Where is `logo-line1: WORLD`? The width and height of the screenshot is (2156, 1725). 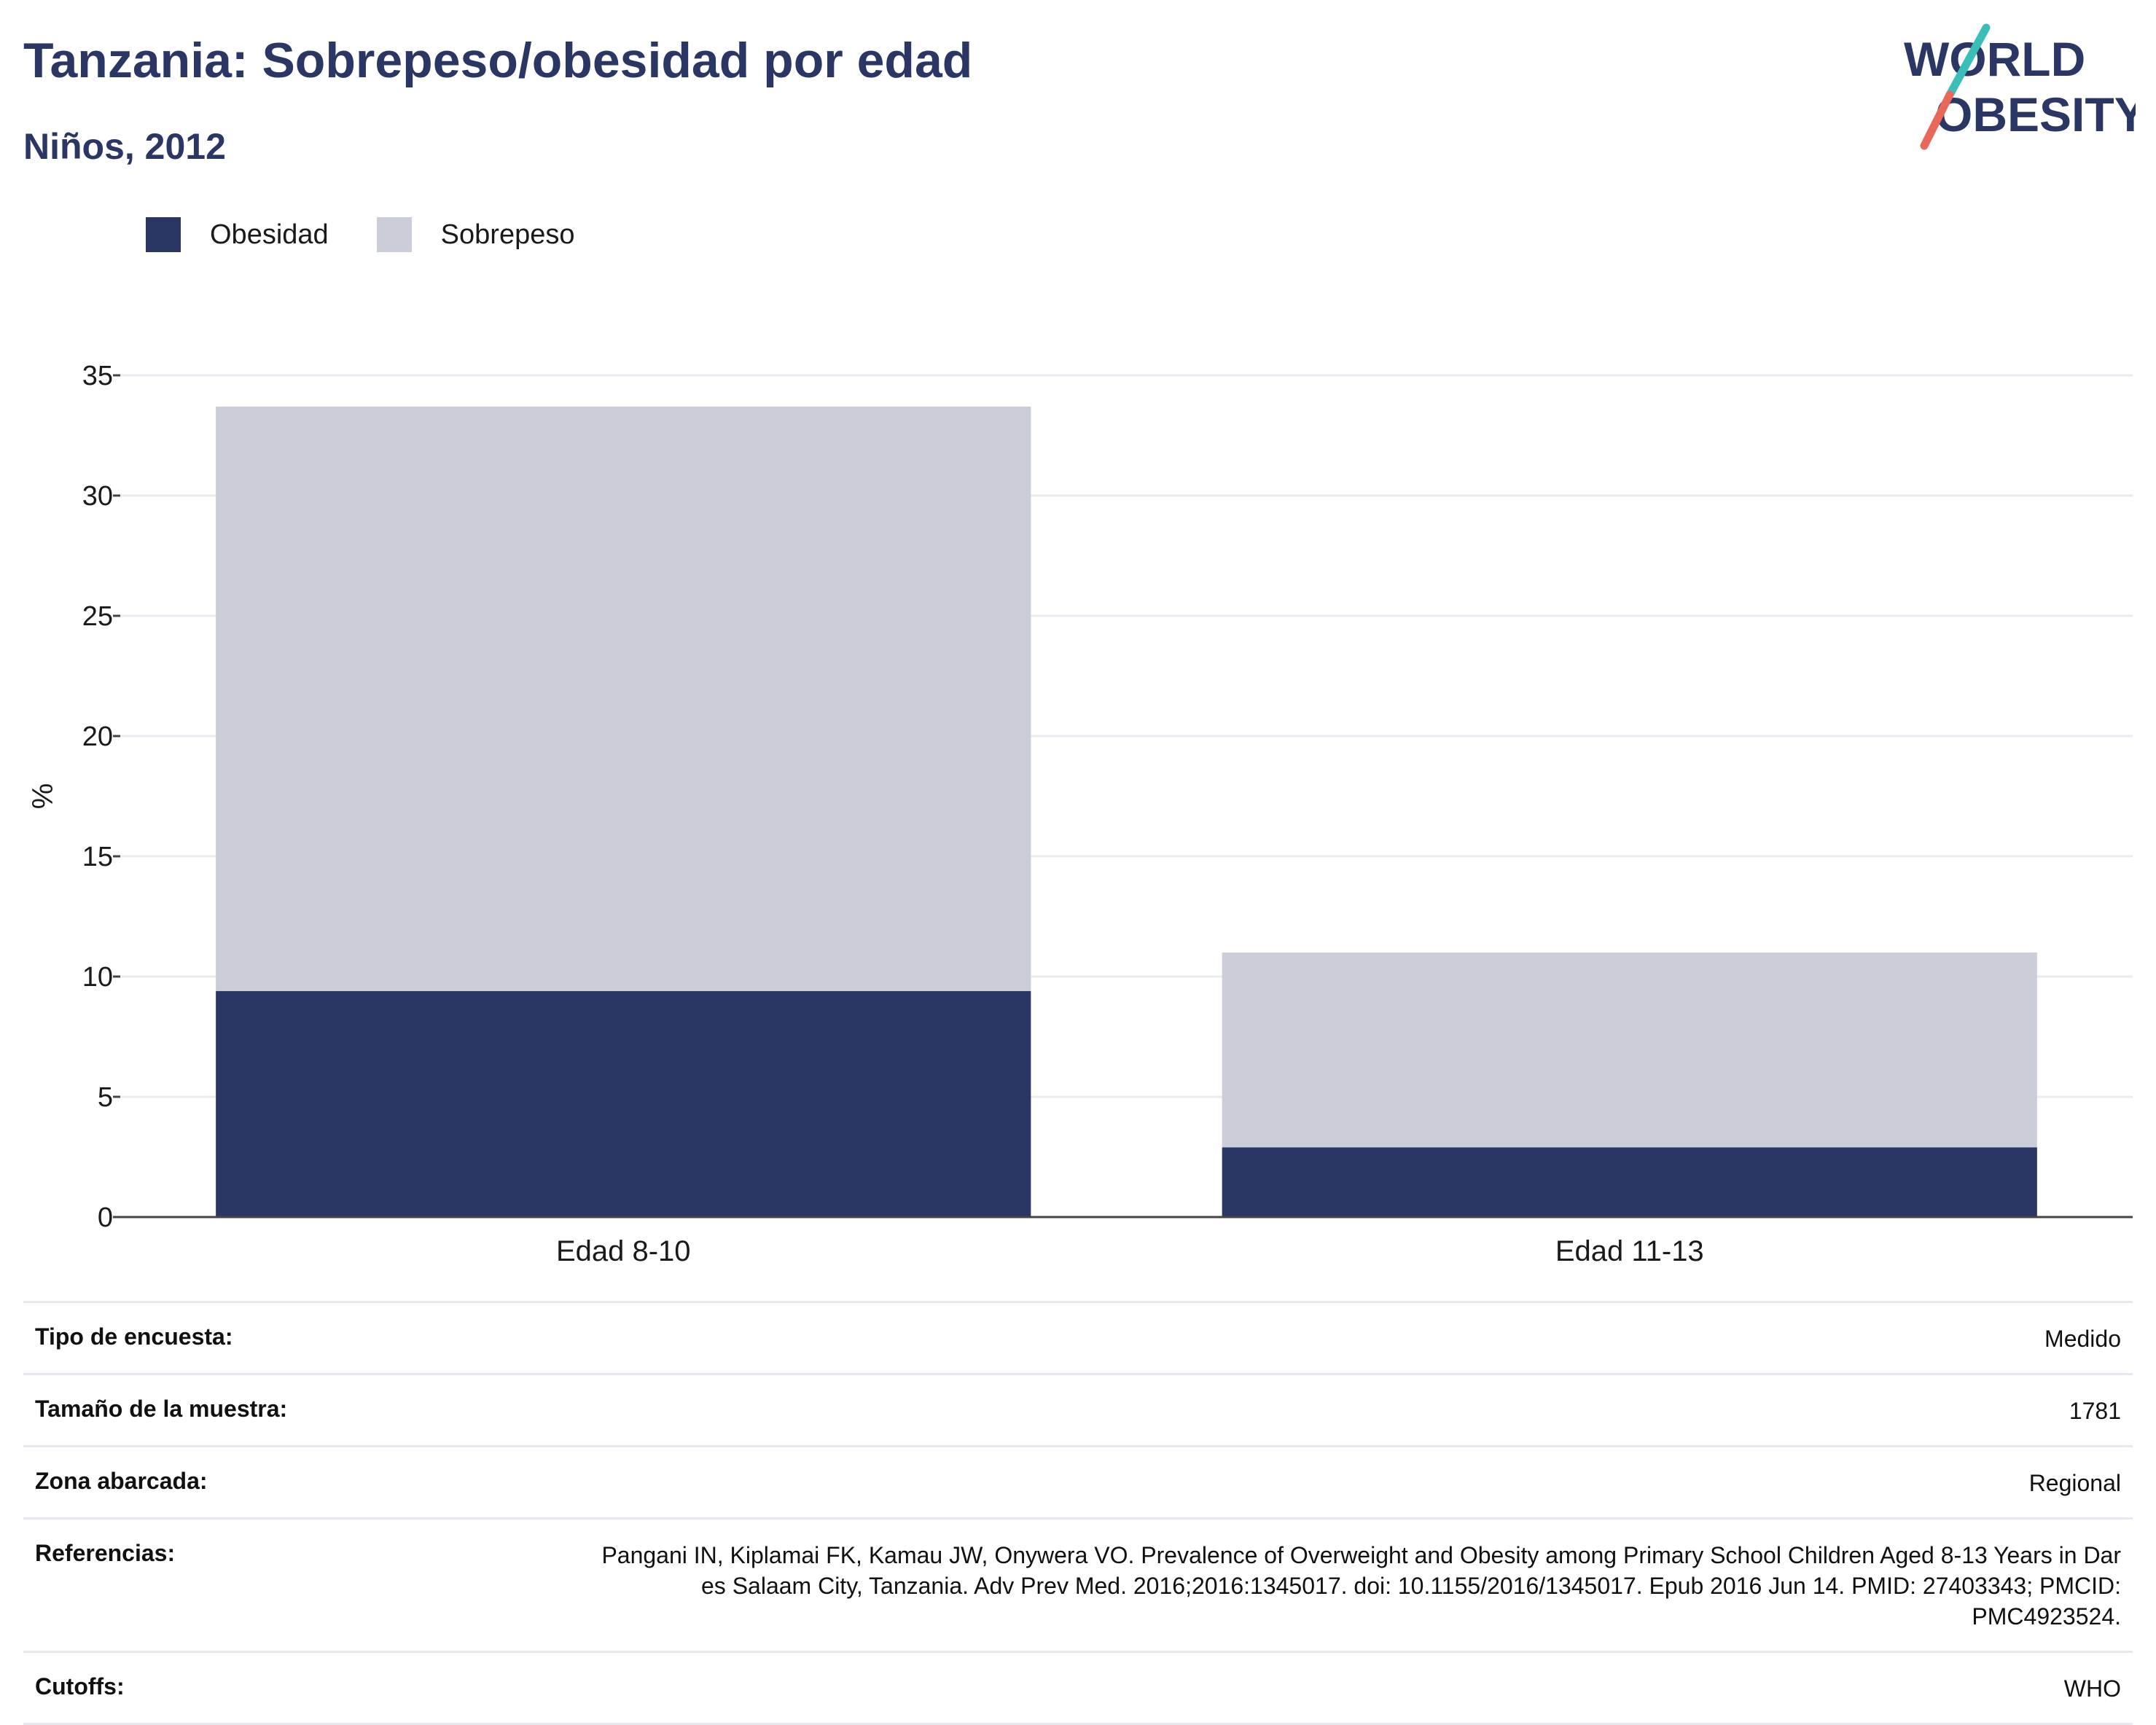
logo-line1: WORLD is located at coordinates (1995, 59).